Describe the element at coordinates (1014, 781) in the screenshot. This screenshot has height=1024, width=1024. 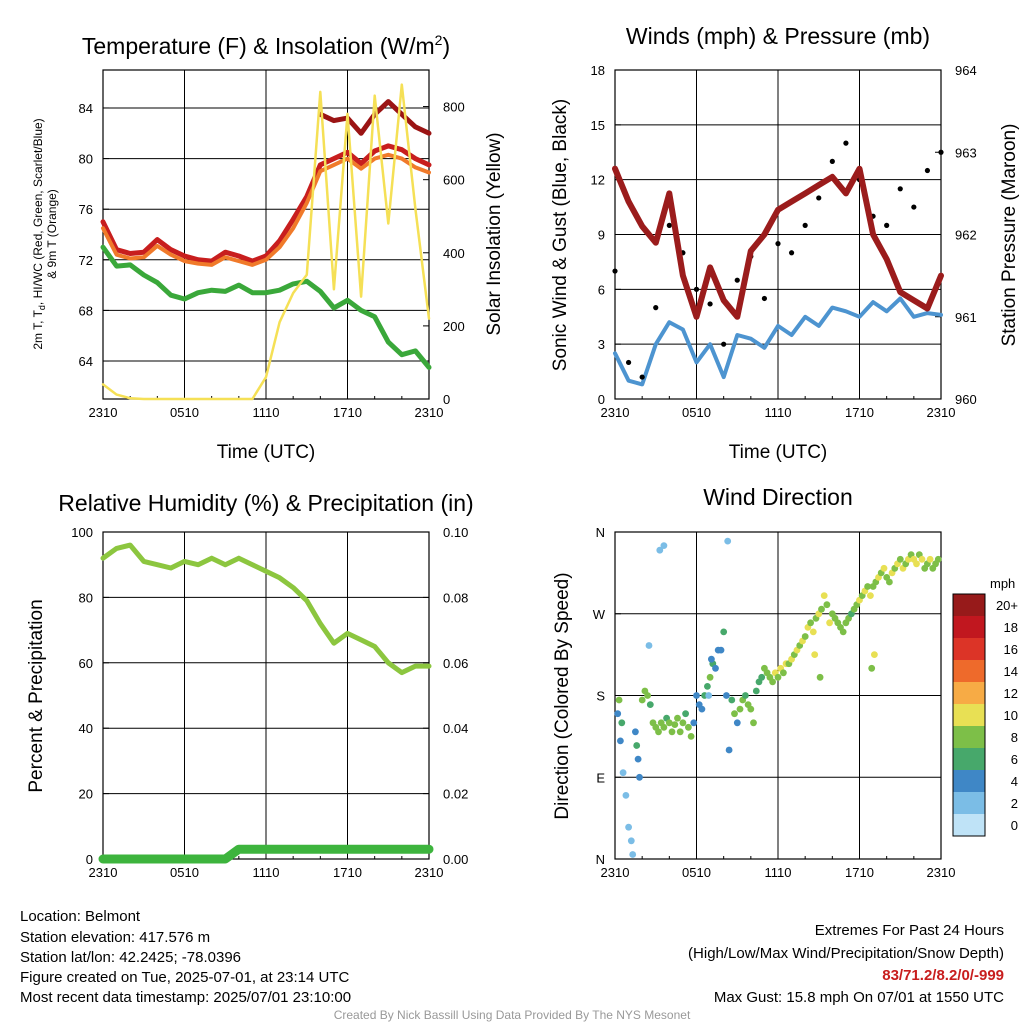
I see `legend-label: 4` at that location.